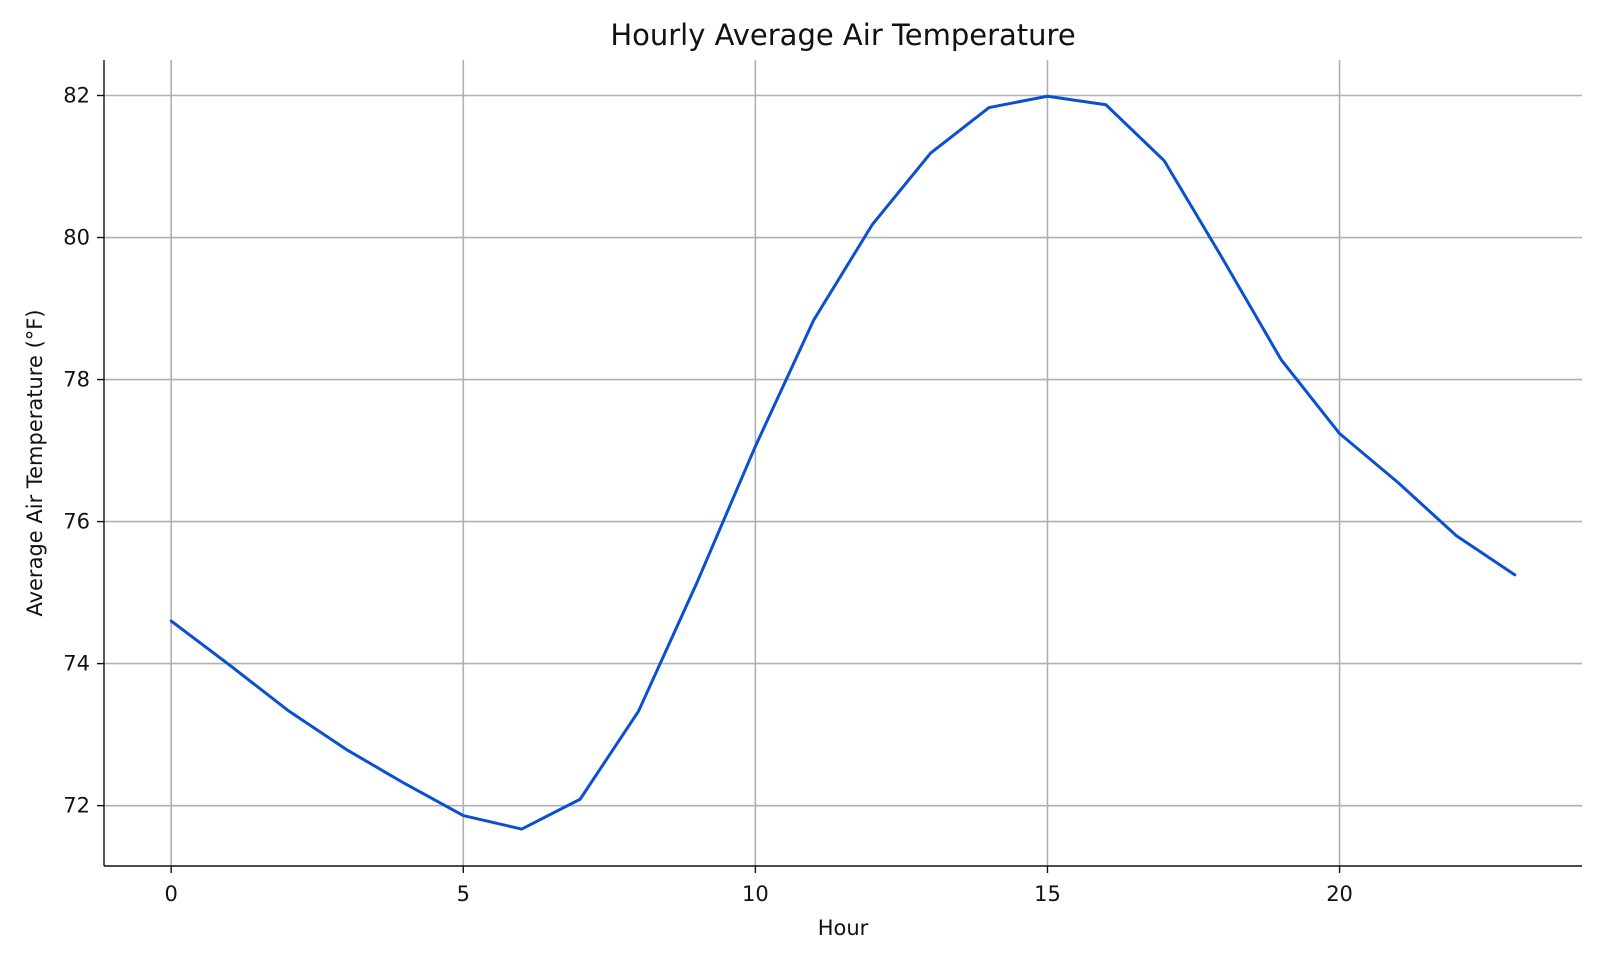 This screenshot has height=960, width=1600. Describe the element at coordinates (76, 522) in the screenshot. I see `y-tick-label: 76` at that location.